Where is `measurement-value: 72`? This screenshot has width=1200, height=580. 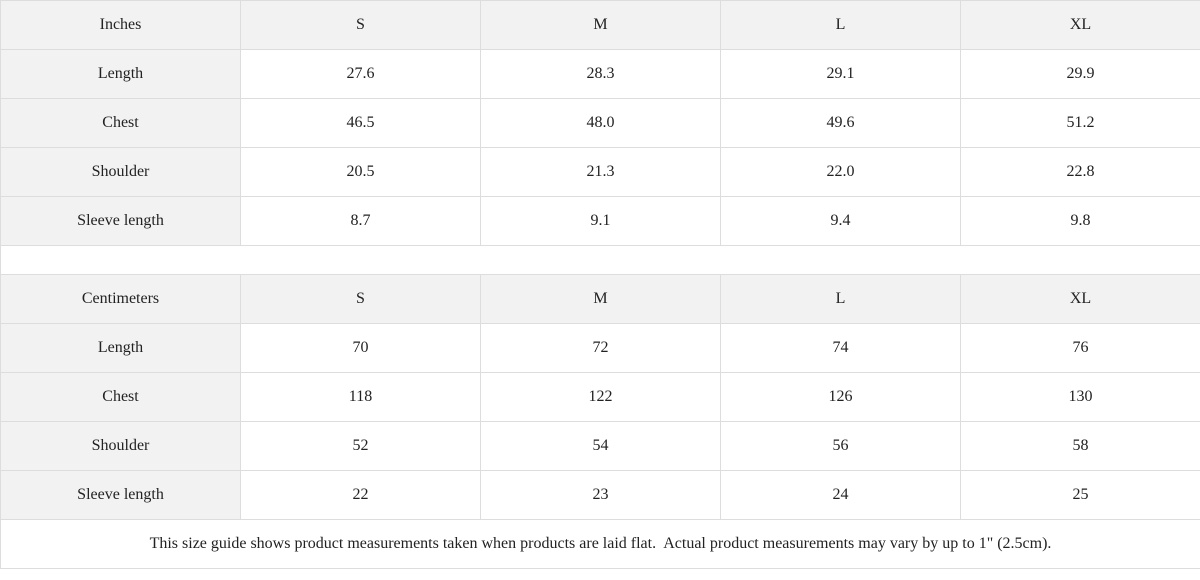
measurement-value: 72 is located at coordinates (600, 348).